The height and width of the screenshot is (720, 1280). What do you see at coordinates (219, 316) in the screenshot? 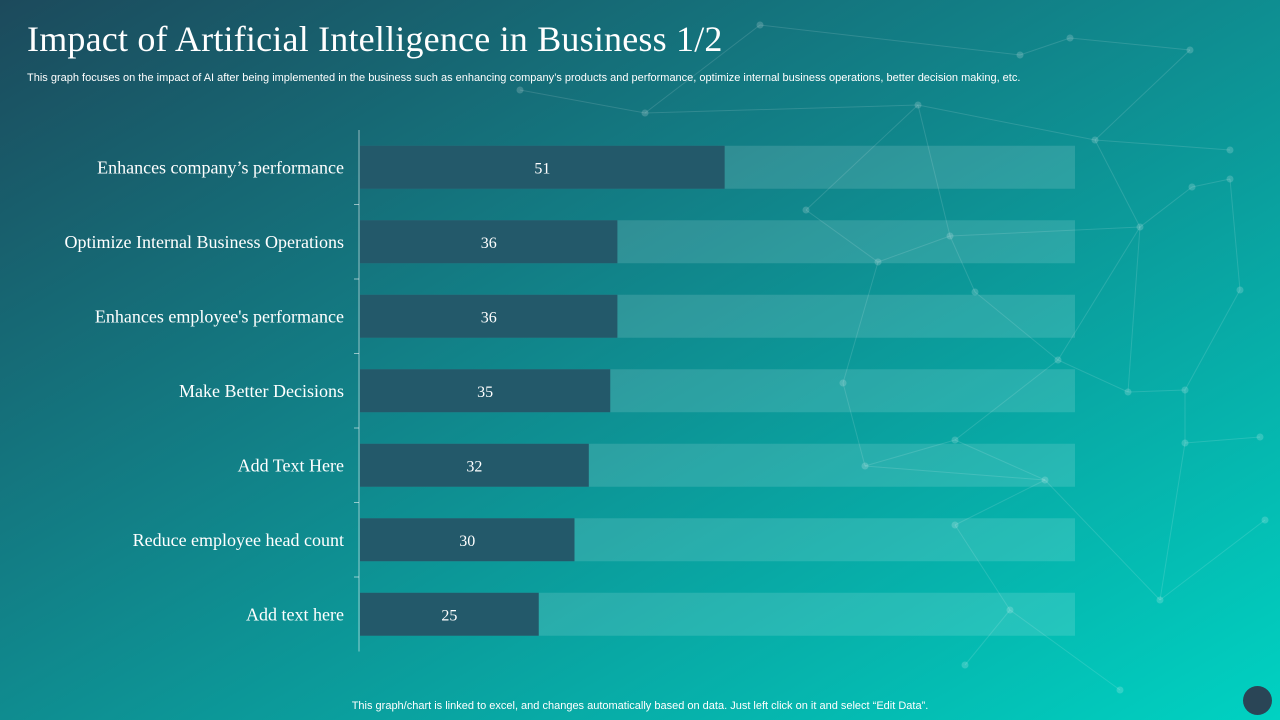
I see `category-label: Enhances employee's performance` at bounding box center [219, 316].